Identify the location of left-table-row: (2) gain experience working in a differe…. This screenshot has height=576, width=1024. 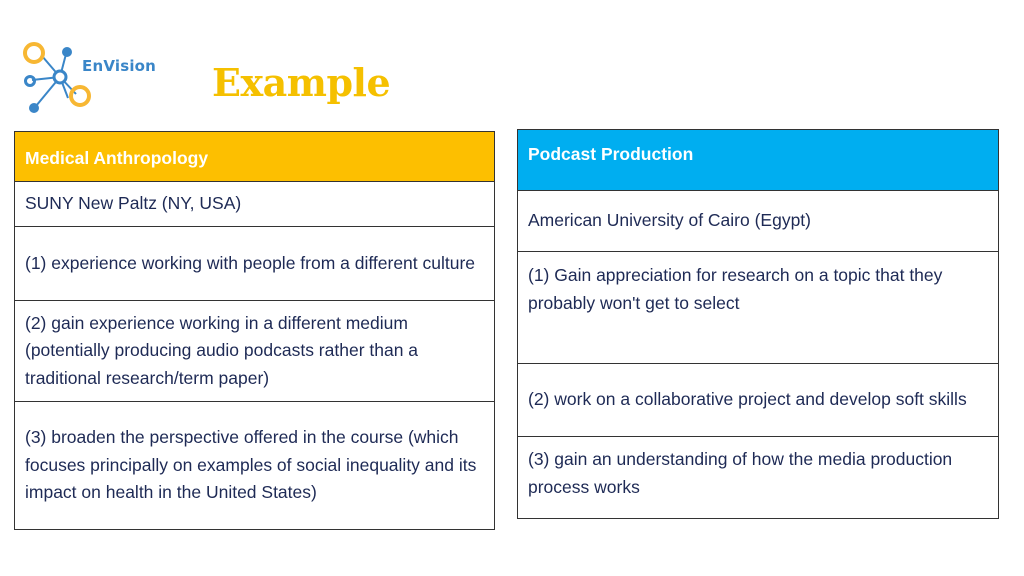
(254, 351).